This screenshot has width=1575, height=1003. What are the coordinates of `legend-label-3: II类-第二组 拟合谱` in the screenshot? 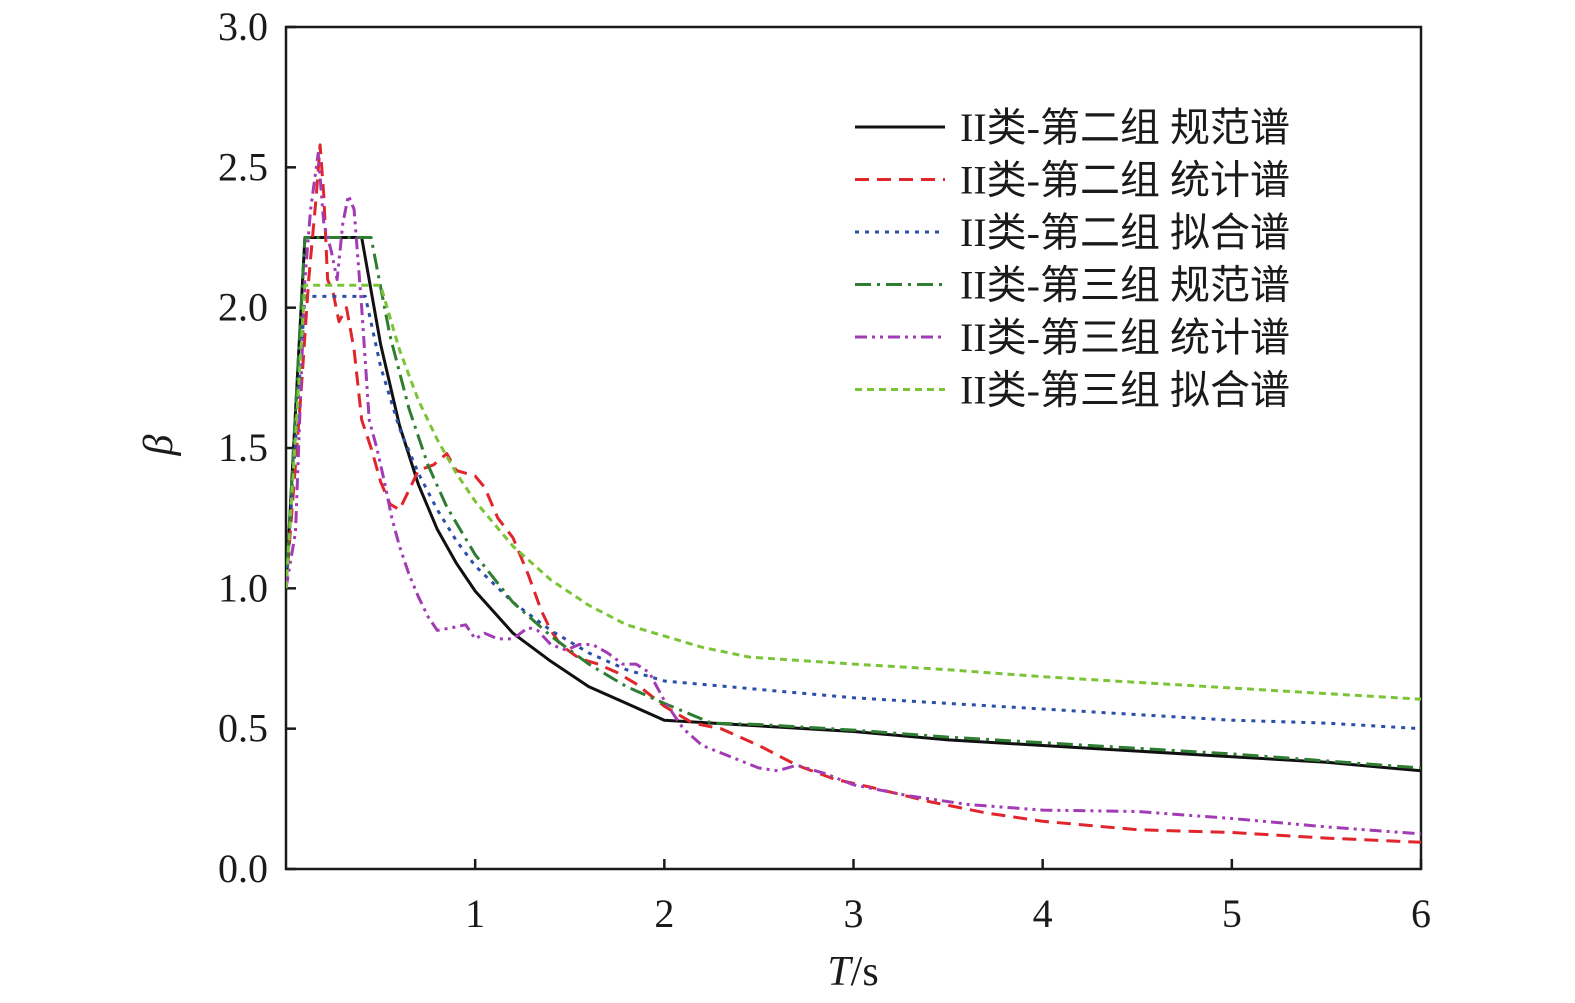 It's located at (1125, 232).